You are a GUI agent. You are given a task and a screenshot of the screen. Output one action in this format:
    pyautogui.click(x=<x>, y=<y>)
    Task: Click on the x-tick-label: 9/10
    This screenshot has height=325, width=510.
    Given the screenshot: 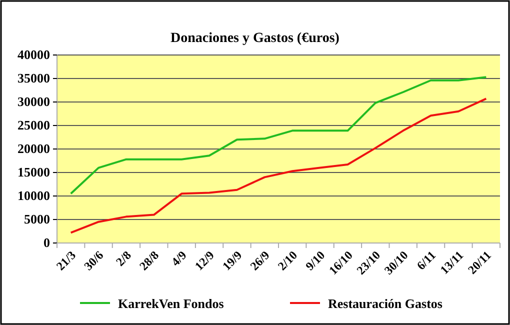 What is the action you would take?
    pyautogui.click(x=315, y=261)
    